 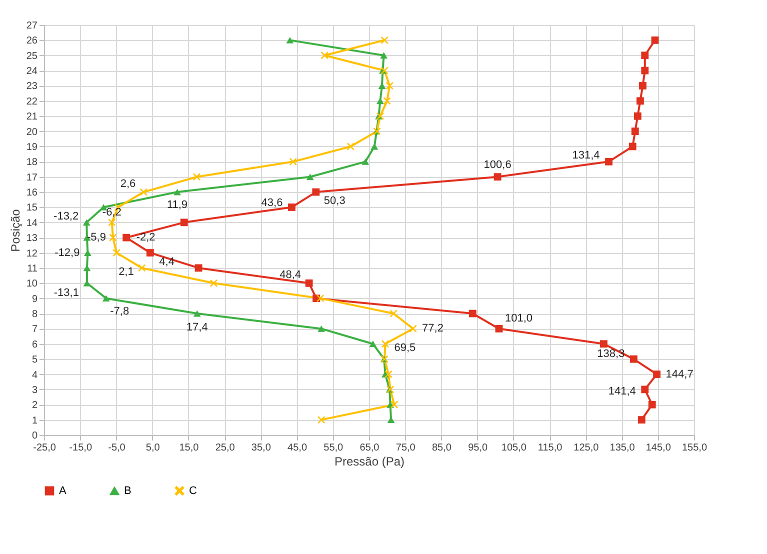 I want to click on x-tick-label: 85,0, so click(x=442, y=448).